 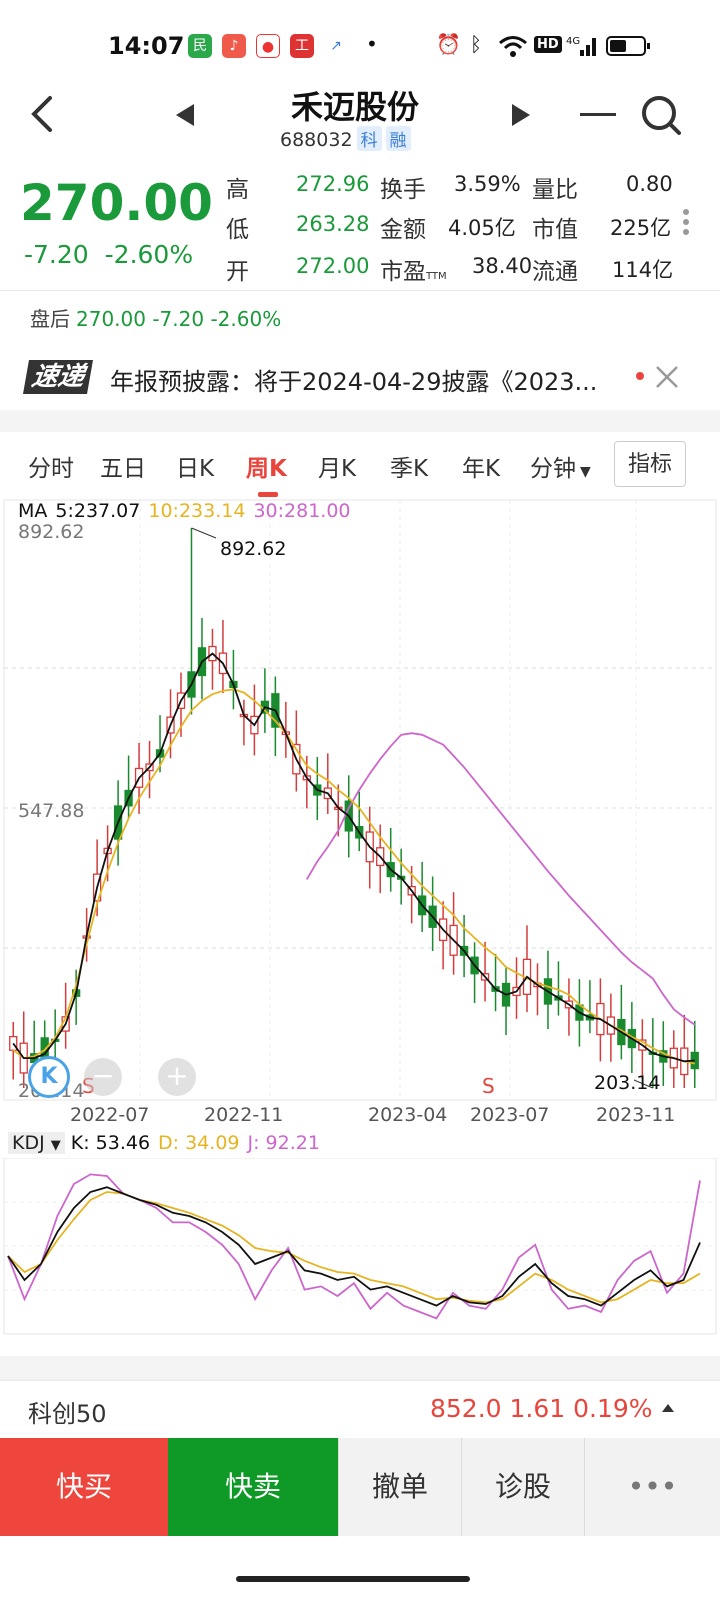 What do you see at coordinates (413, 272) in the screenshot?
I see `pe-label: 市盈TTM` at bounding box center [413, 272].